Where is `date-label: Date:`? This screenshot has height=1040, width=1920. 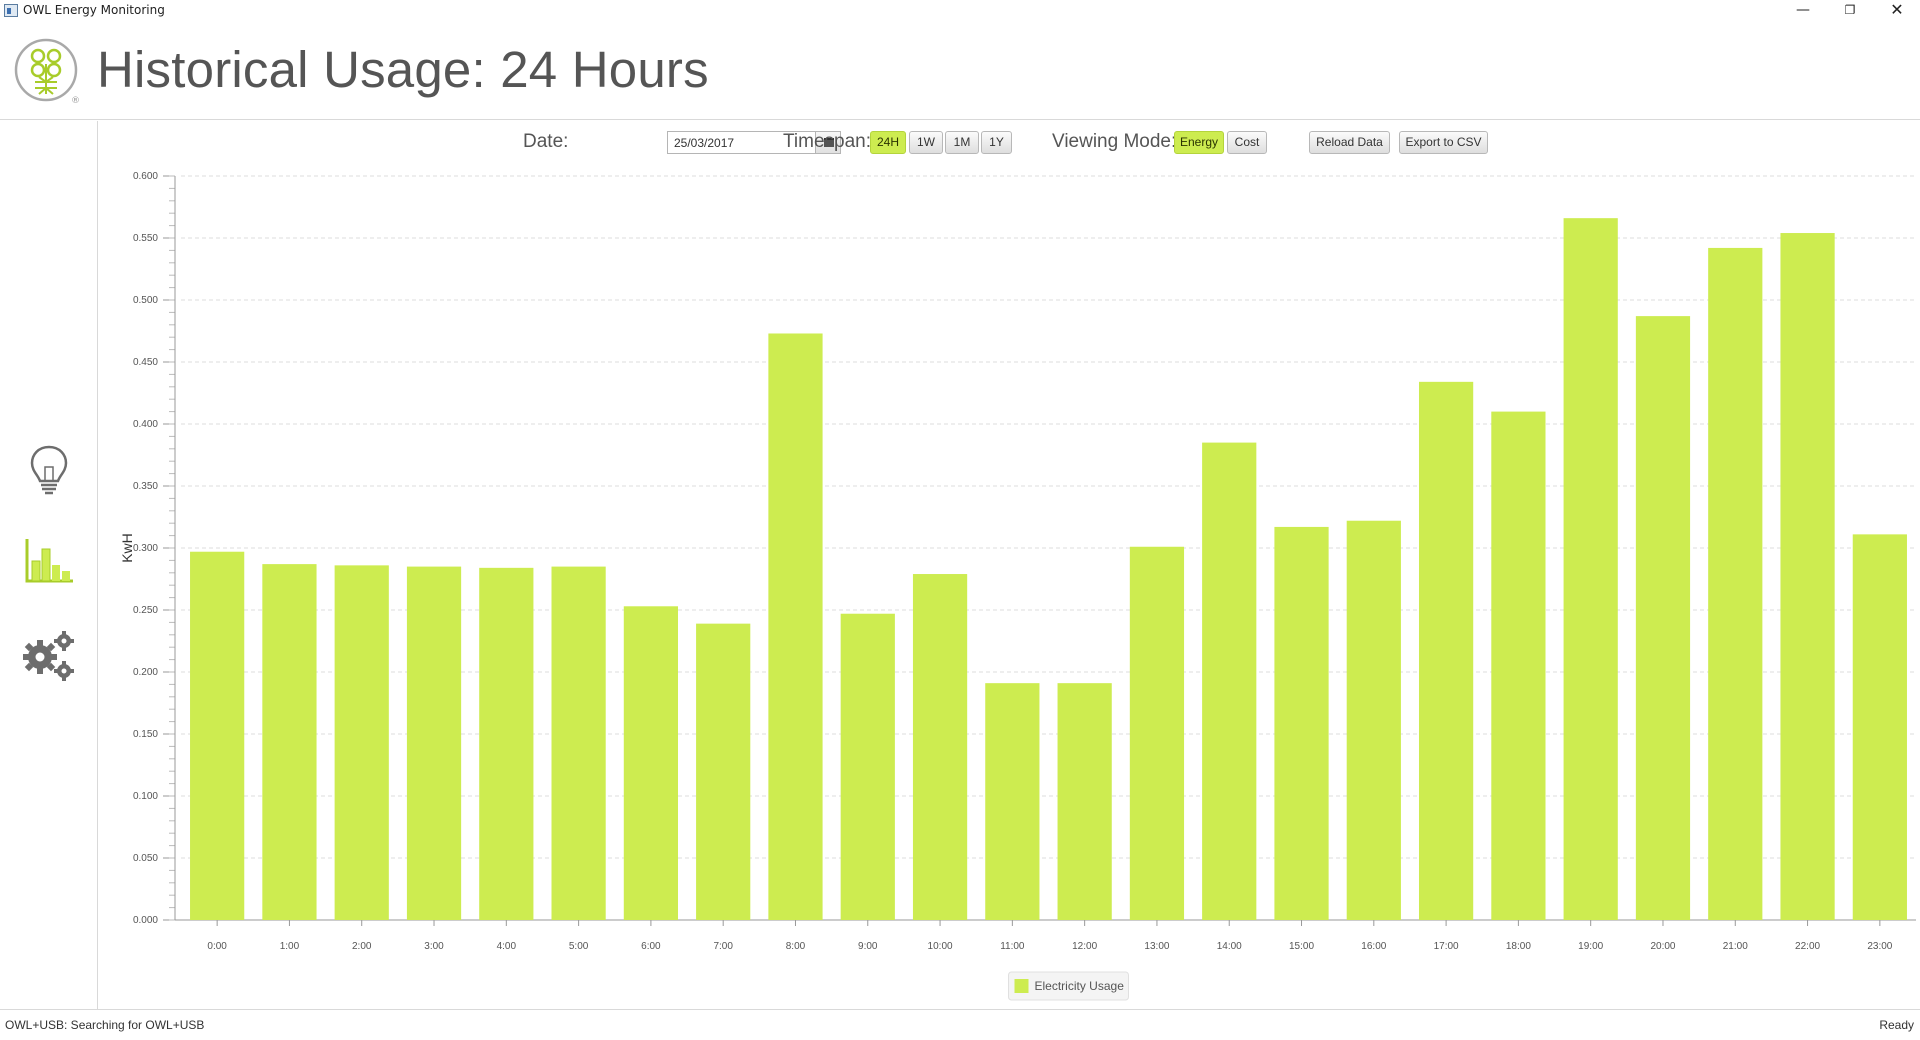
date-label: Date: is located at coordinates (546, 141).